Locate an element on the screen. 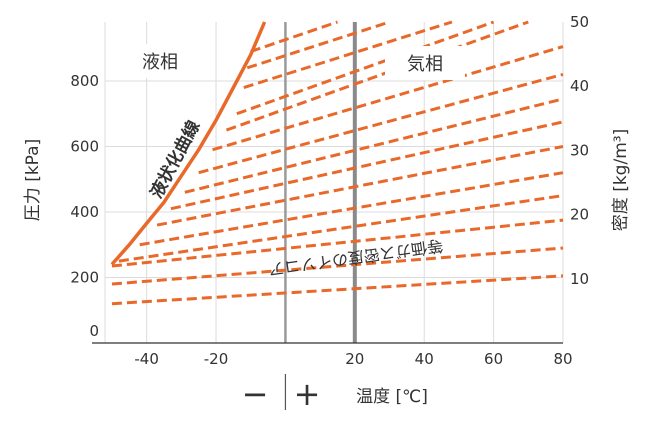 This screenshot has height=430, width=668. gas-label-bg is located at coordinates (425, 63).